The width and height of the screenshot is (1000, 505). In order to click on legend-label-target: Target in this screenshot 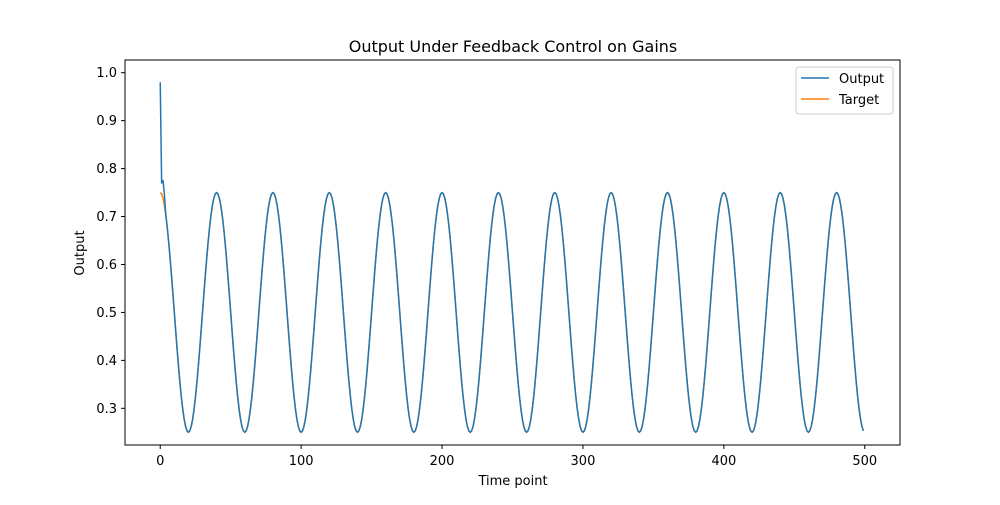, I will do `click(858, 100)`.